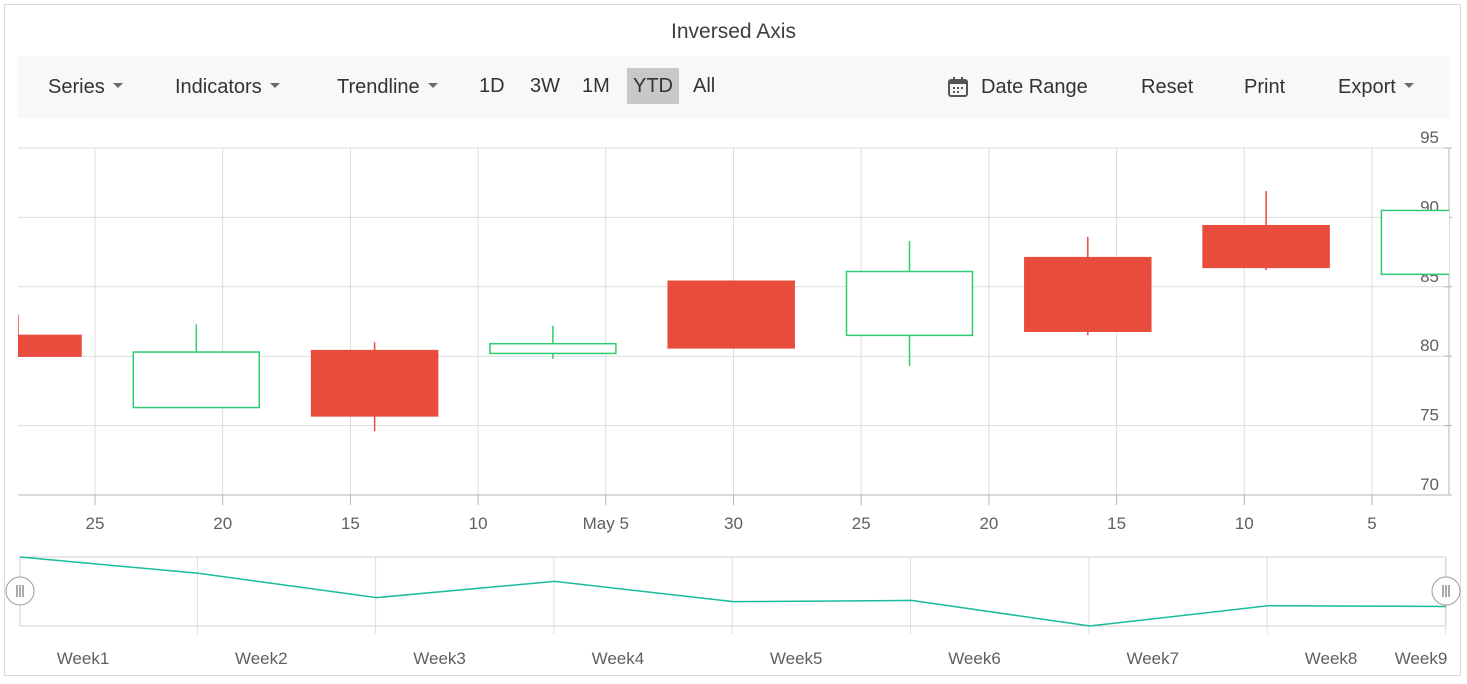 Image resolution: width=1467 pixels, height=684 pixels. Describe the element at coordinates (378, 87) in the screenshot. I see `trendline-label: Trendline` at that location.